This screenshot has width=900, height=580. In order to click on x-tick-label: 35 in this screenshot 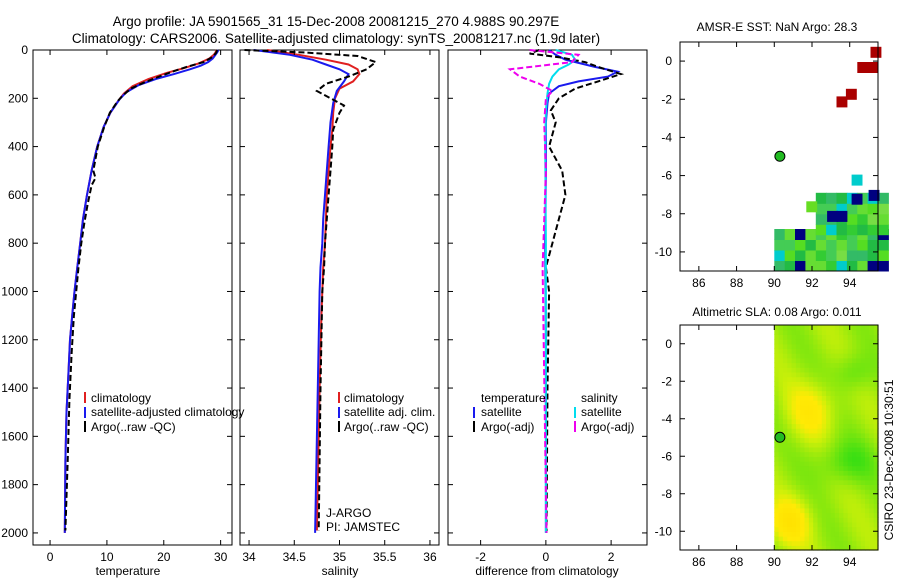, I will do `click(340, 557)`.